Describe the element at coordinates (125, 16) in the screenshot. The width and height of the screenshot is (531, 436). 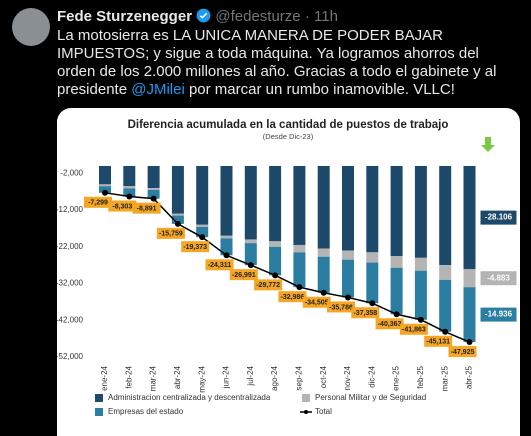
I see `author: Fede Sturzenegger` at that location.